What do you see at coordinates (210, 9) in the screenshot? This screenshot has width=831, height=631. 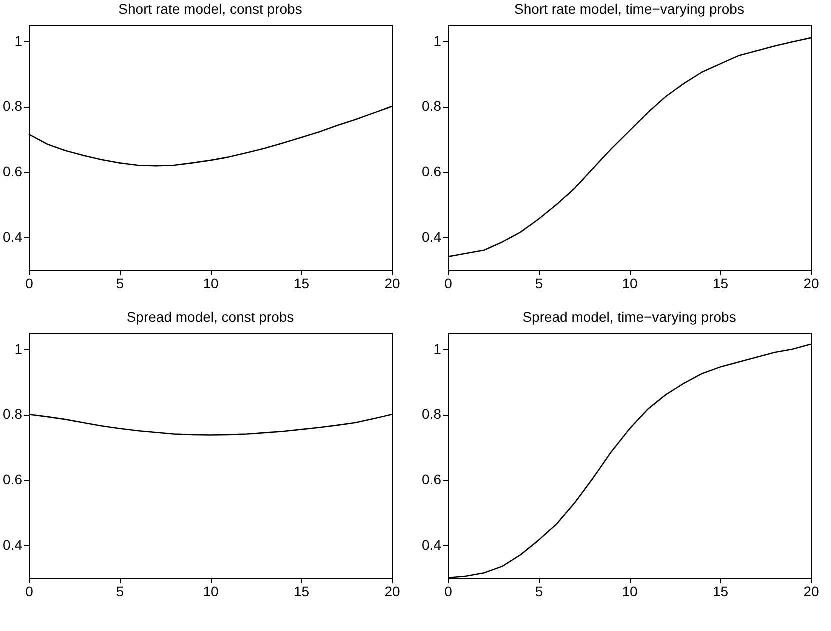 I see `chart-title: Short rate model, const probs` at bounding box center [210, 9].